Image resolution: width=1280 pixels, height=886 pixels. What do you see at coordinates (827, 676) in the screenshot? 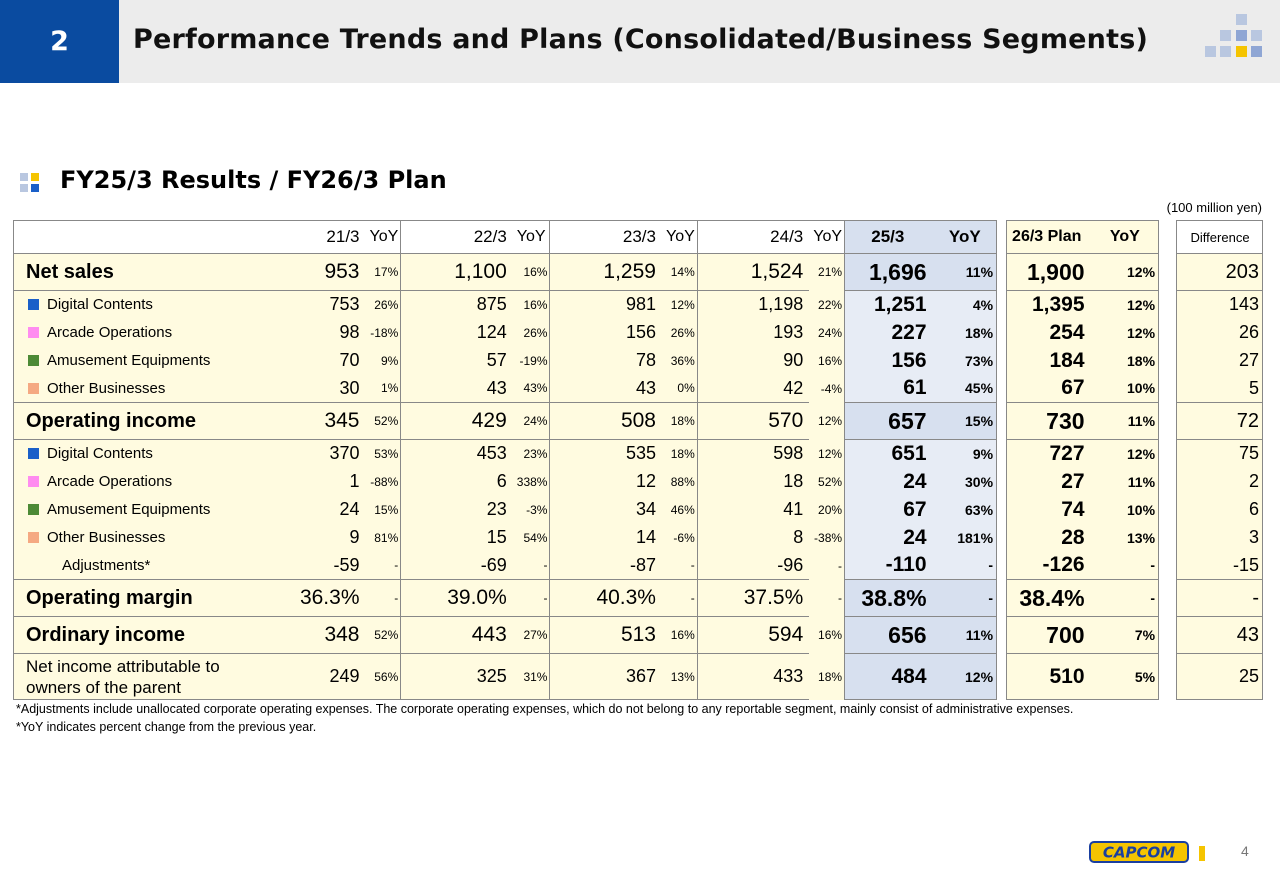
I see `cell-value: 18%` at bounding box center [827, 676].